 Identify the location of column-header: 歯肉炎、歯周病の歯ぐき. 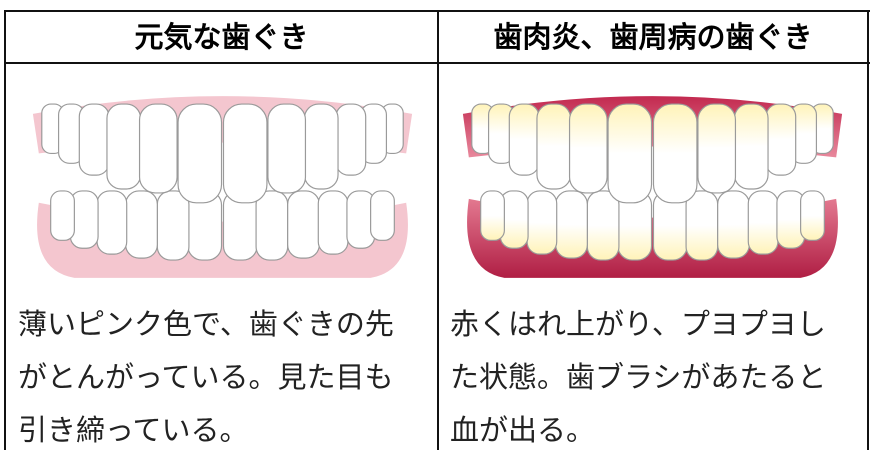
(653, 37).